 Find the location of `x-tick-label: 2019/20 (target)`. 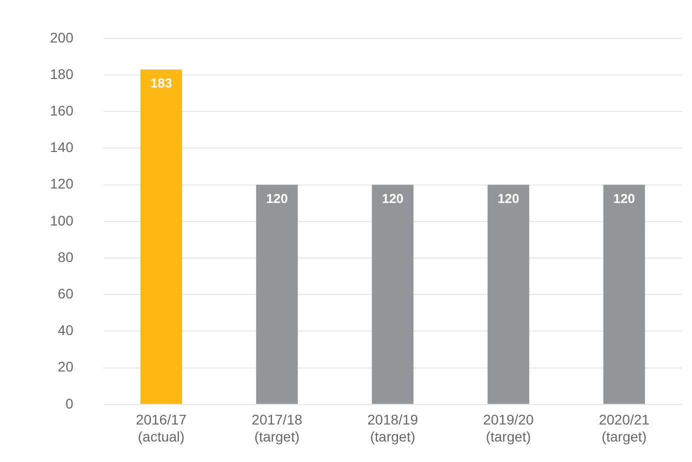

x-tick-label: 2019/20 (target) is located at coordinates (508, 428).